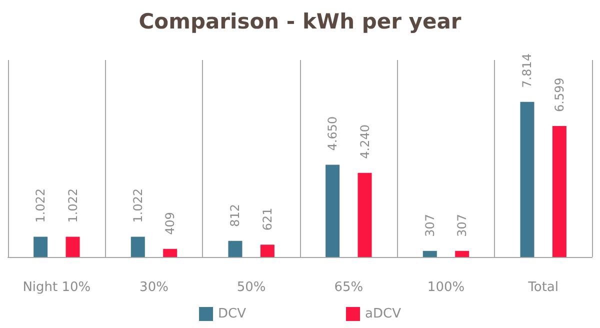  I want to click on x-tick-label: 30%, so click(154, 287).